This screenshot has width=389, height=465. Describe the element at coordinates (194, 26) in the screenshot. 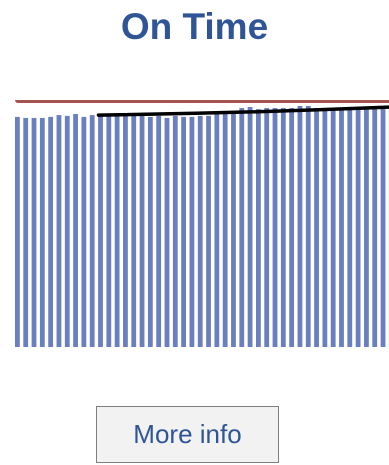

I see `chart-title: On Time` at that location.